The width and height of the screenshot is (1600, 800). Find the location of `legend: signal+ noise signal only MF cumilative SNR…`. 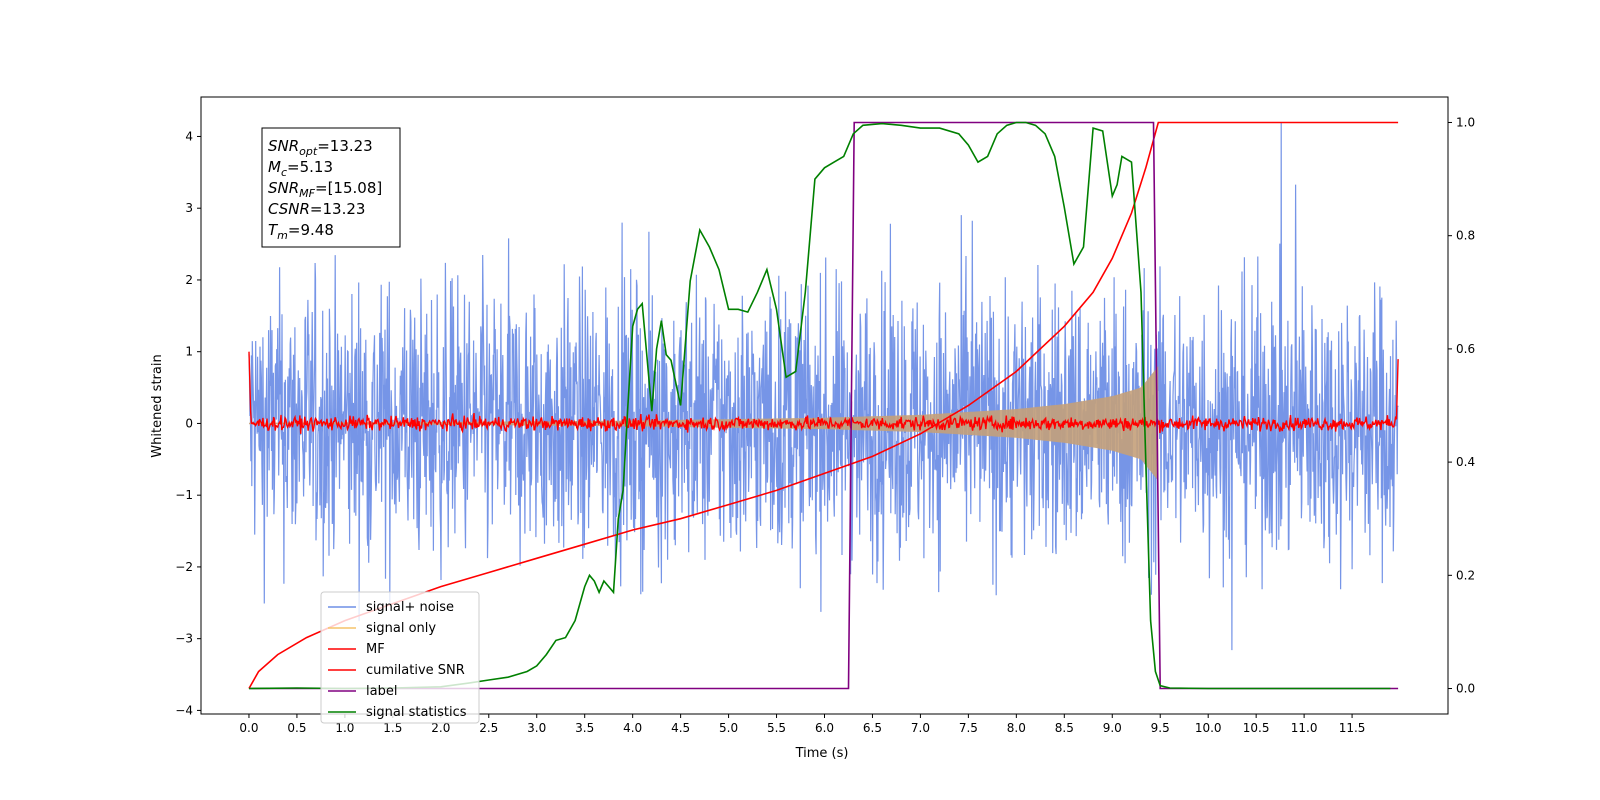

legend: signal+ noise signal only MF cumilative SNR… is located at coordinates (400, 657).